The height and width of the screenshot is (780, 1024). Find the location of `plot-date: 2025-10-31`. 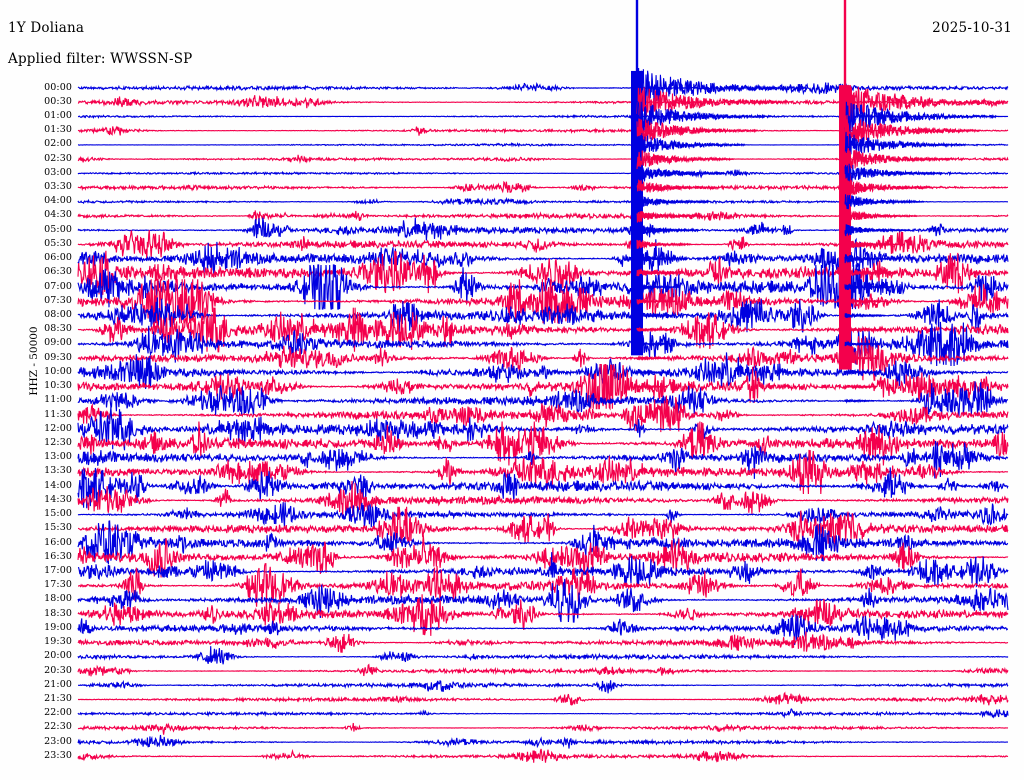

plot-date: 2025-10-31 is located at coordinates (972, 28).